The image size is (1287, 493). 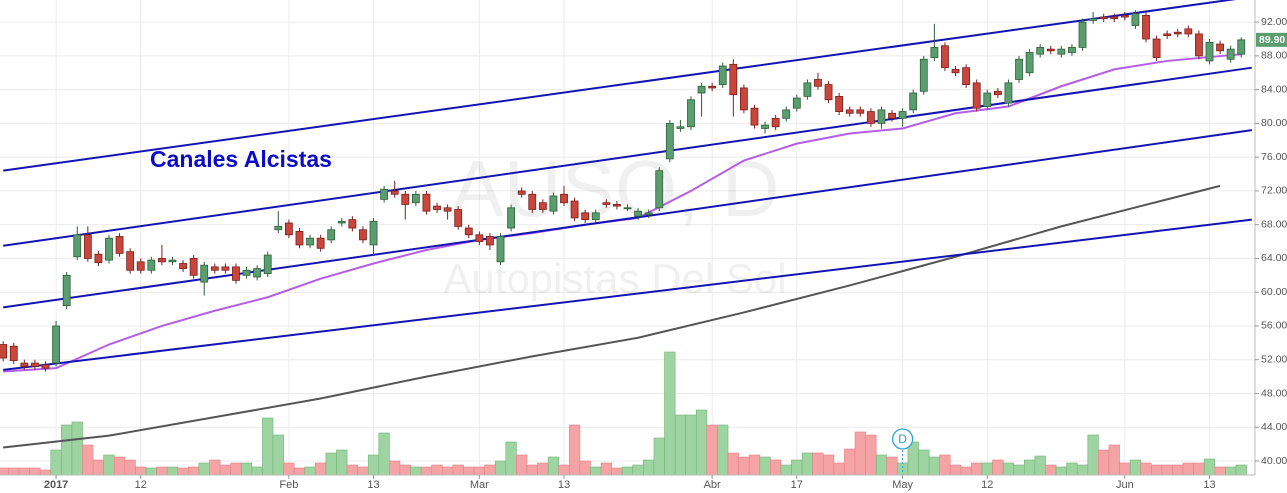 I want to click on last-price-box, so click(x=1271, y=39).